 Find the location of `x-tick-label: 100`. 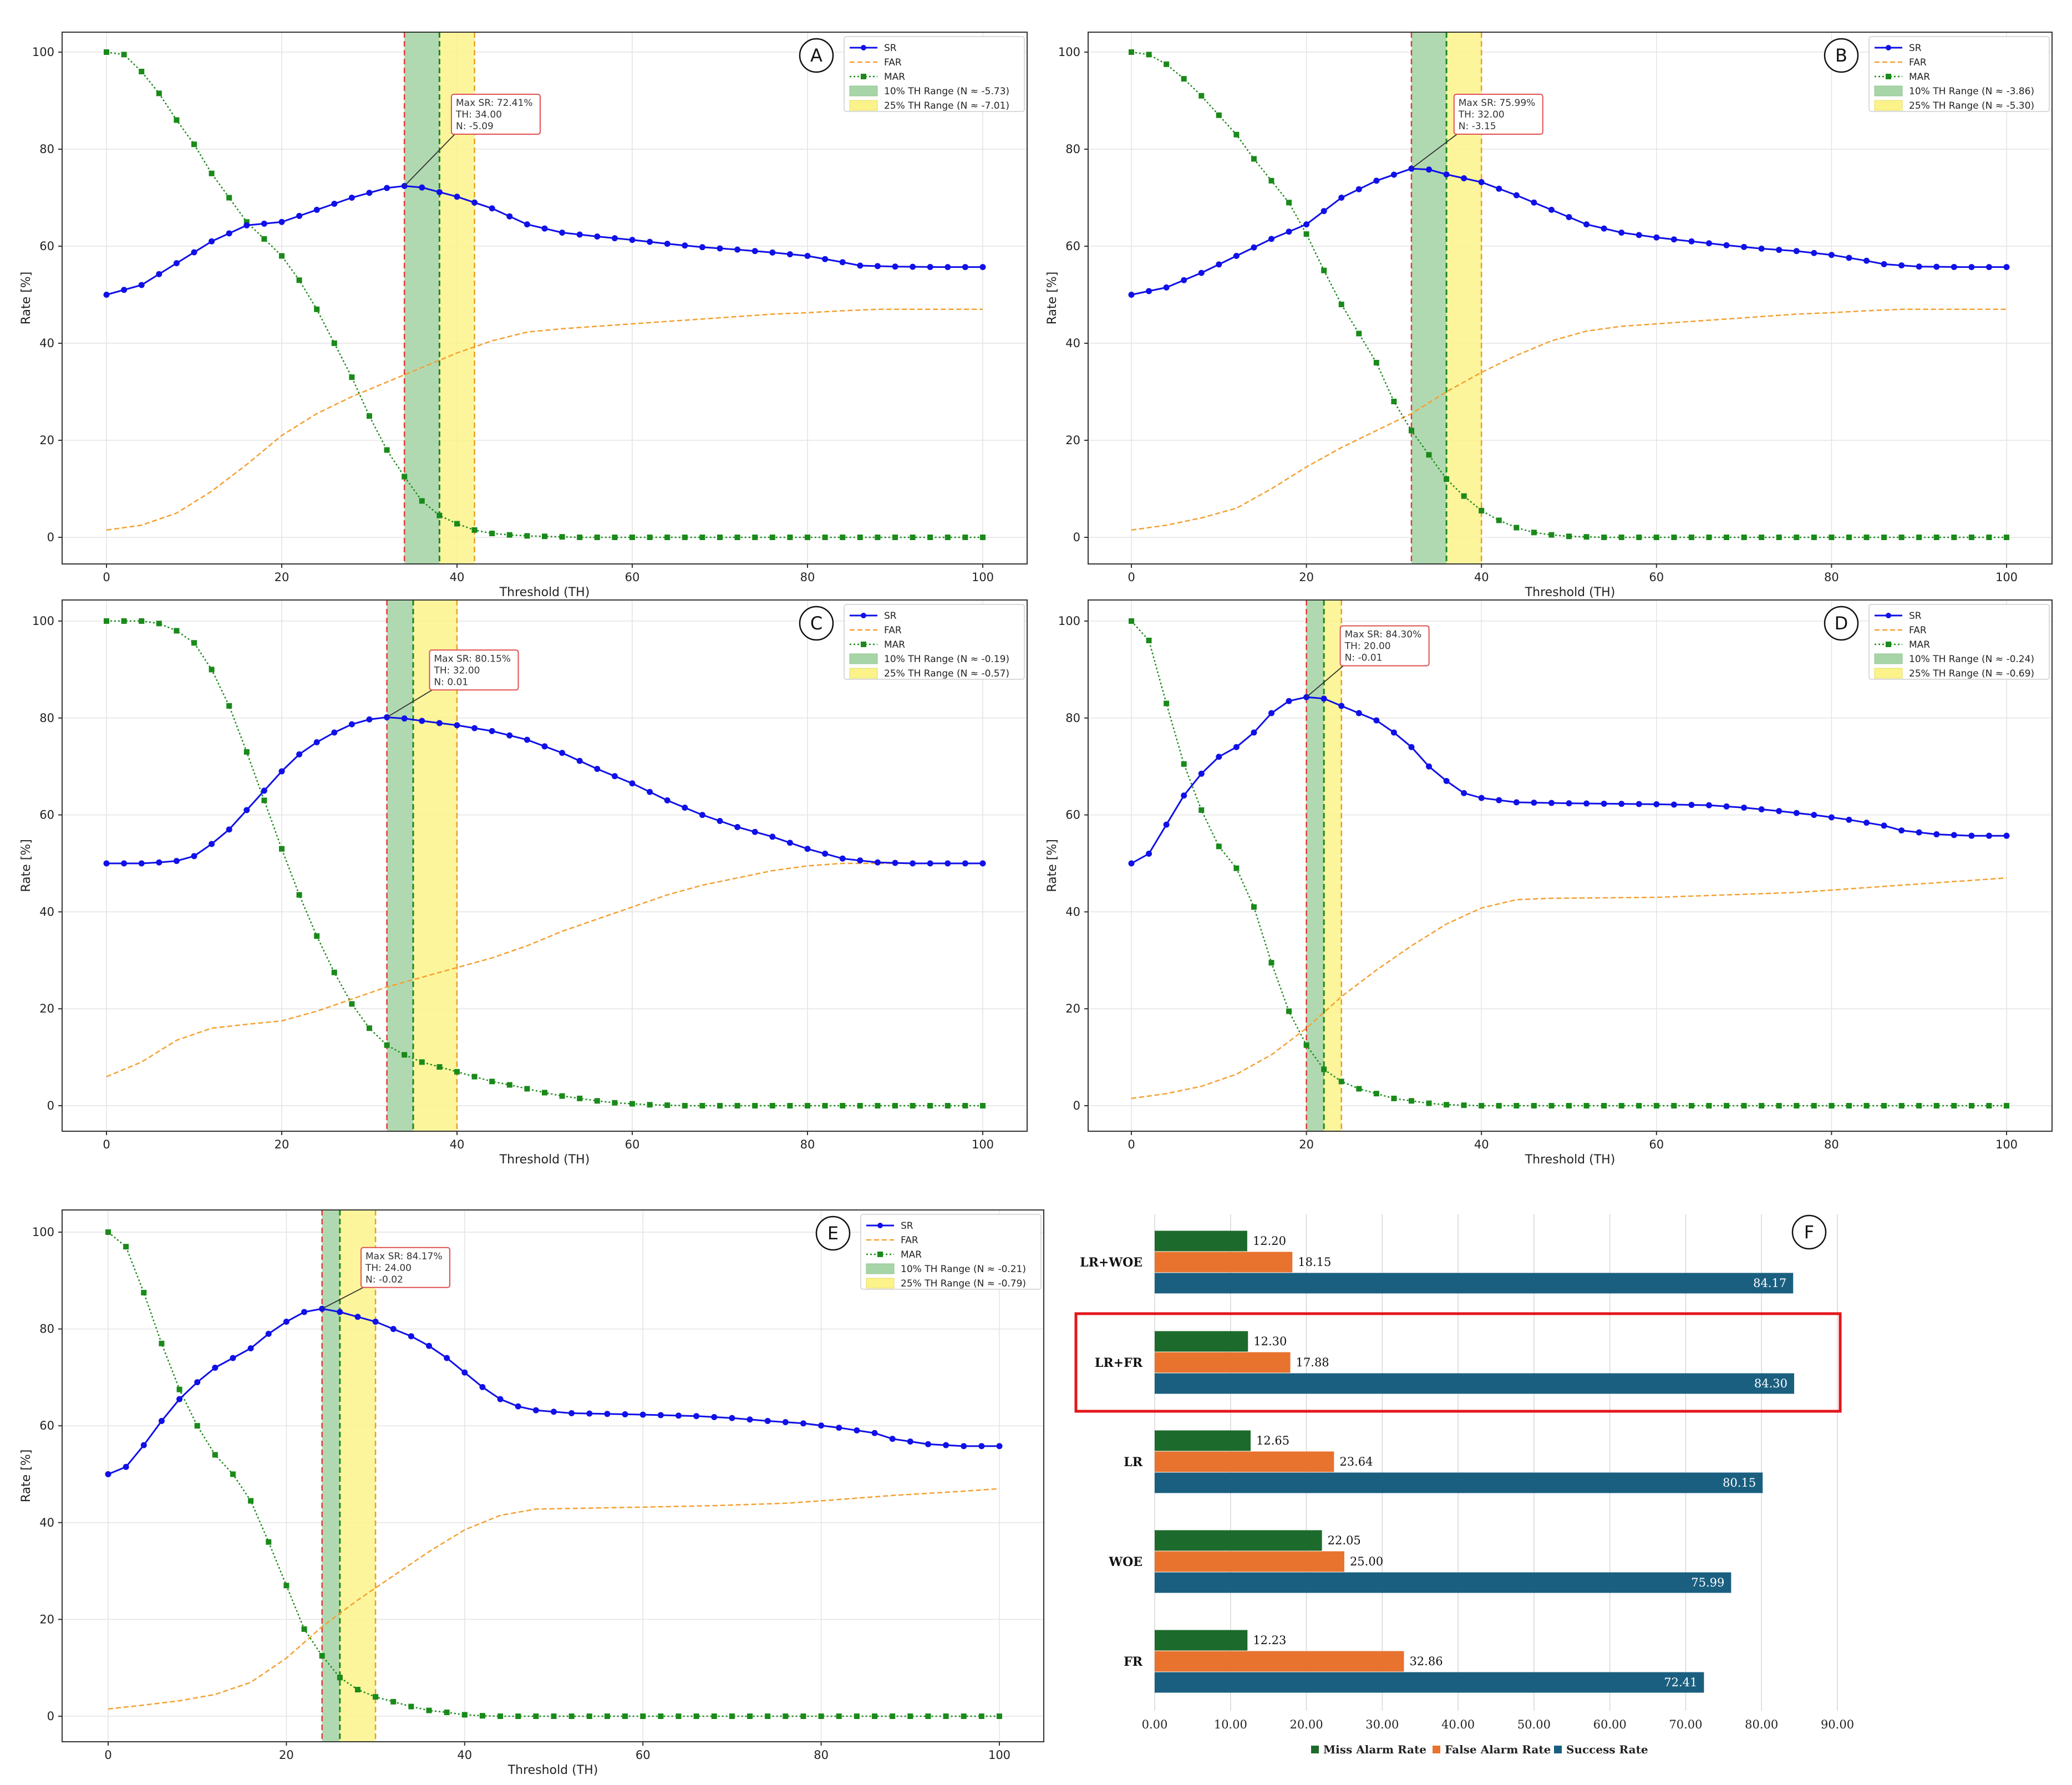

x-tick-label: 100 is located at coordinates (999, 1755).